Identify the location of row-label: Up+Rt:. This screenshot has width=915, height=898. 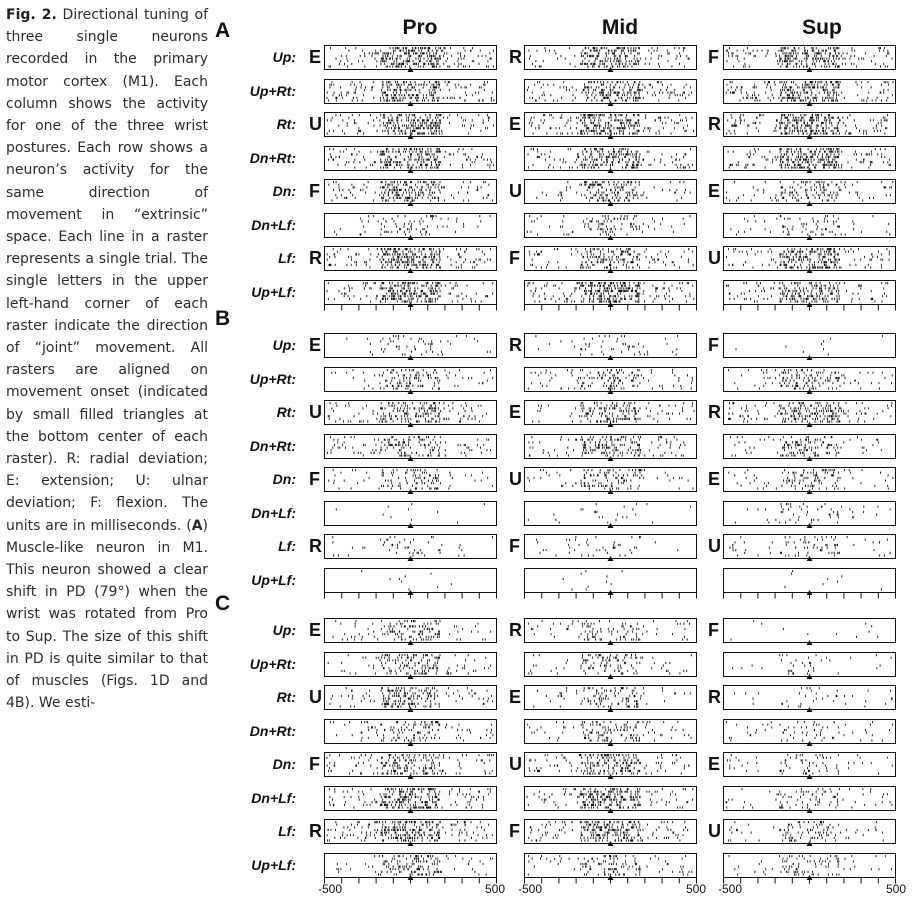
(272, 663).